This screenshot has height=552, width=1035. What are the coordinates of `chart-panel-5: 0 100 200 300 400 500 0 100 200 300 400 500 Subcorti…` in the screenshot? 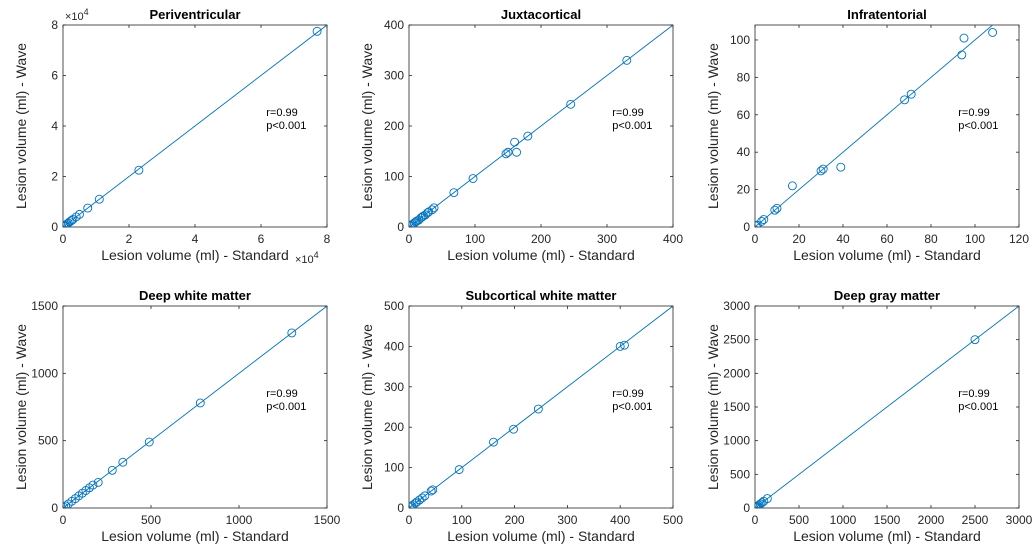 It's located at (521, 416).